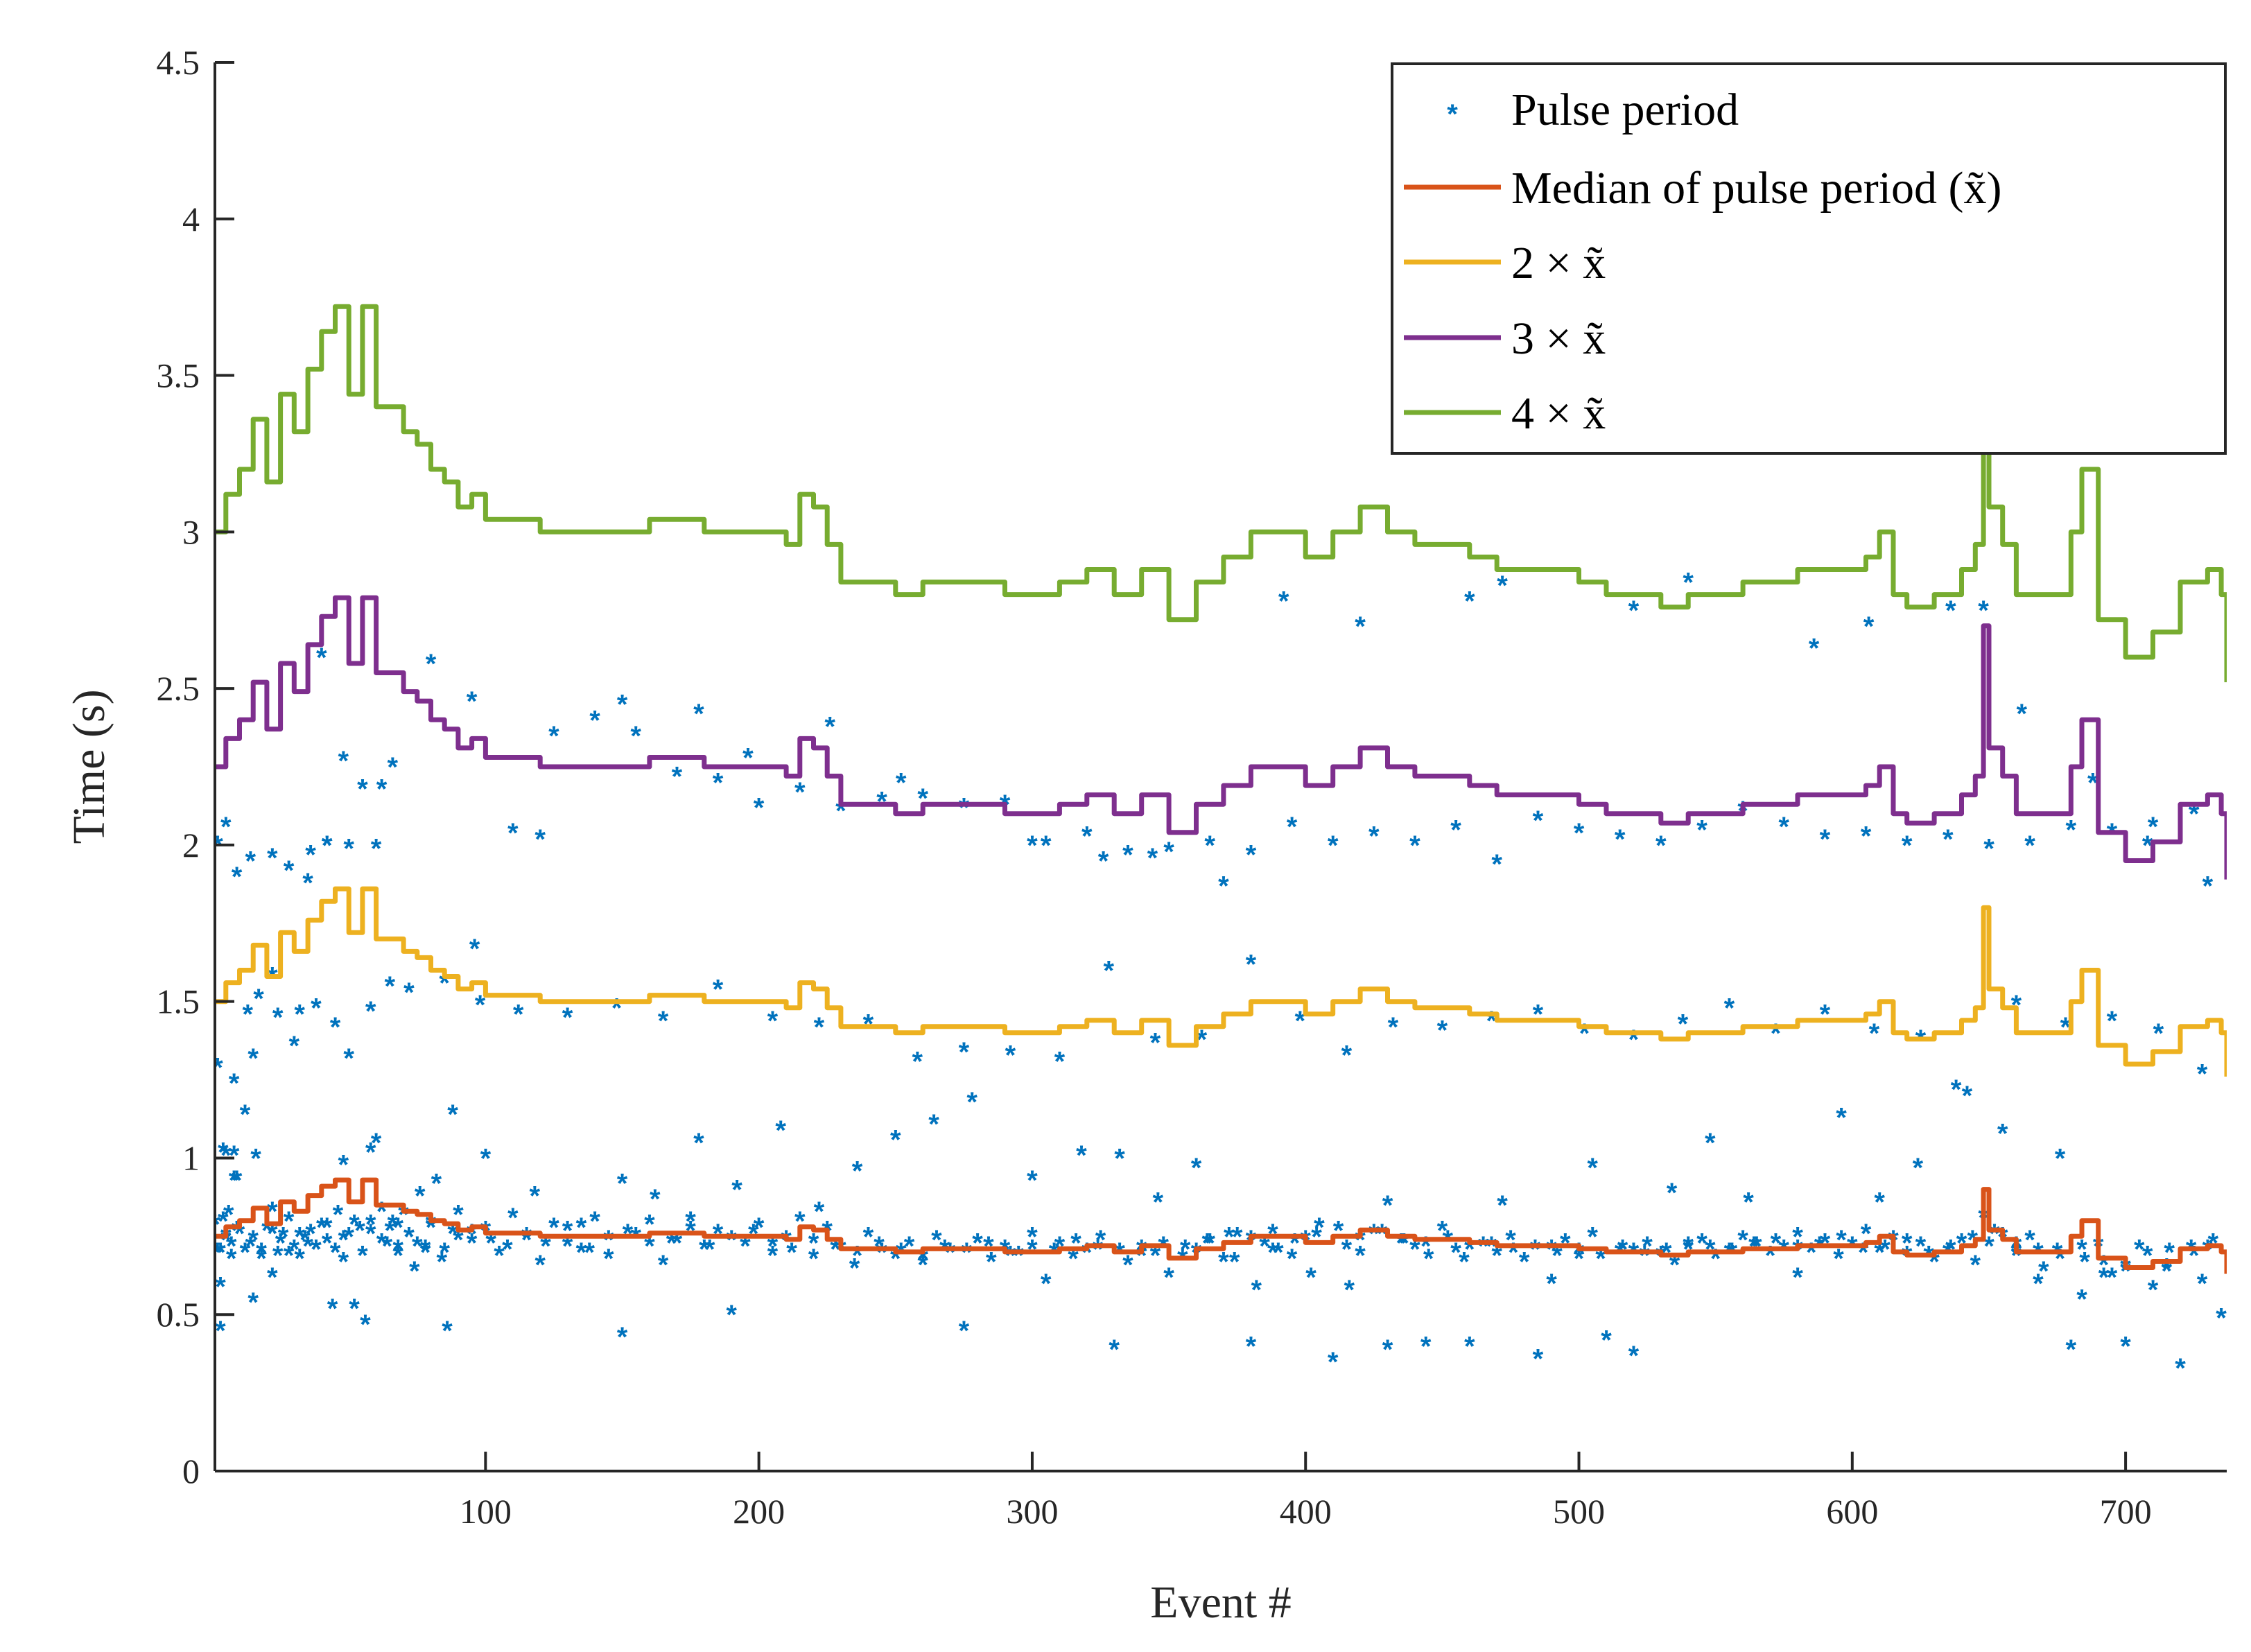 The width and height of the screenshot is (2251, 1652). Describe the element at coordinates (486, 1511) in the screenshot. I see `x-tick-label: 100` at that location.